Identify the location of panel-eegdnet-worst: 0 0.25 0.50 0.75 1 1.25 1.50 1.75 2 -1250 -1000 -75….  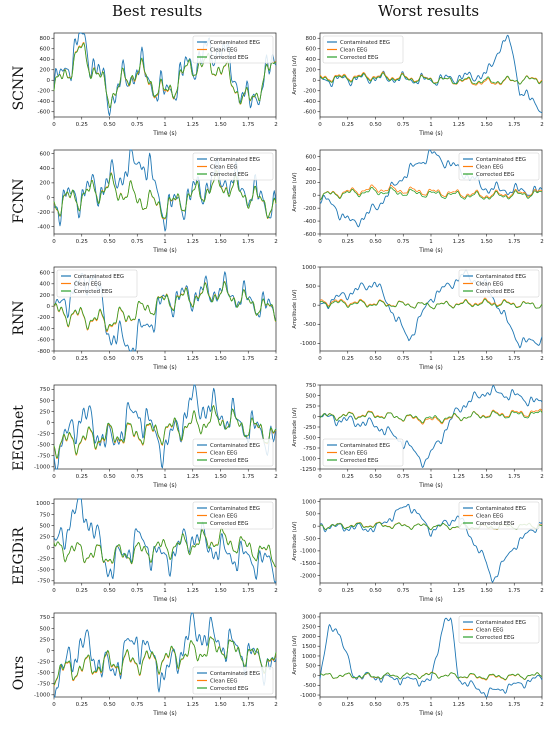
(419, 436).